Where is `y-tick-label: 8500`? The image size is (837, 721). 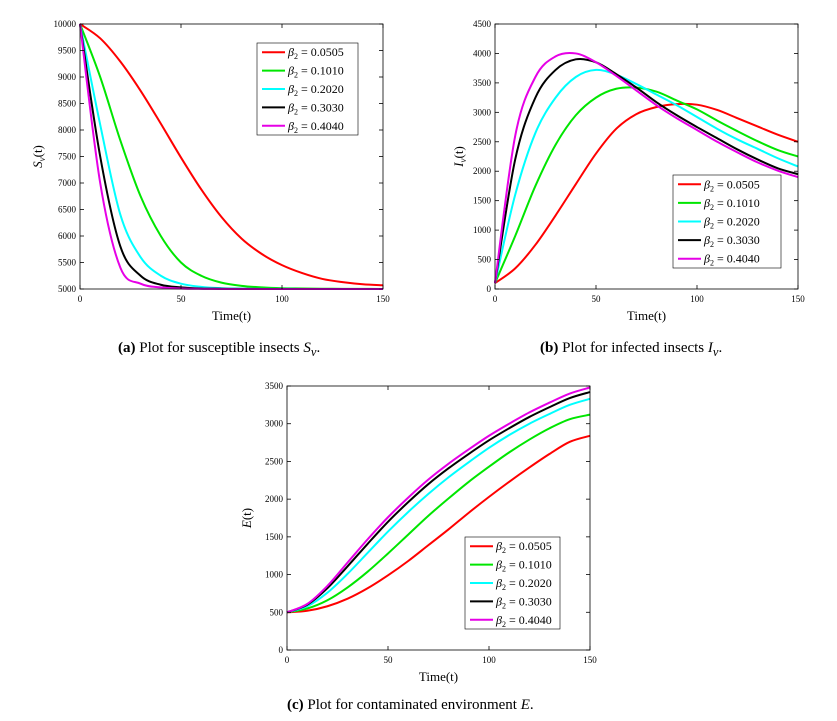 y-tick-label: 8500 is located at coordinates (67, 104).